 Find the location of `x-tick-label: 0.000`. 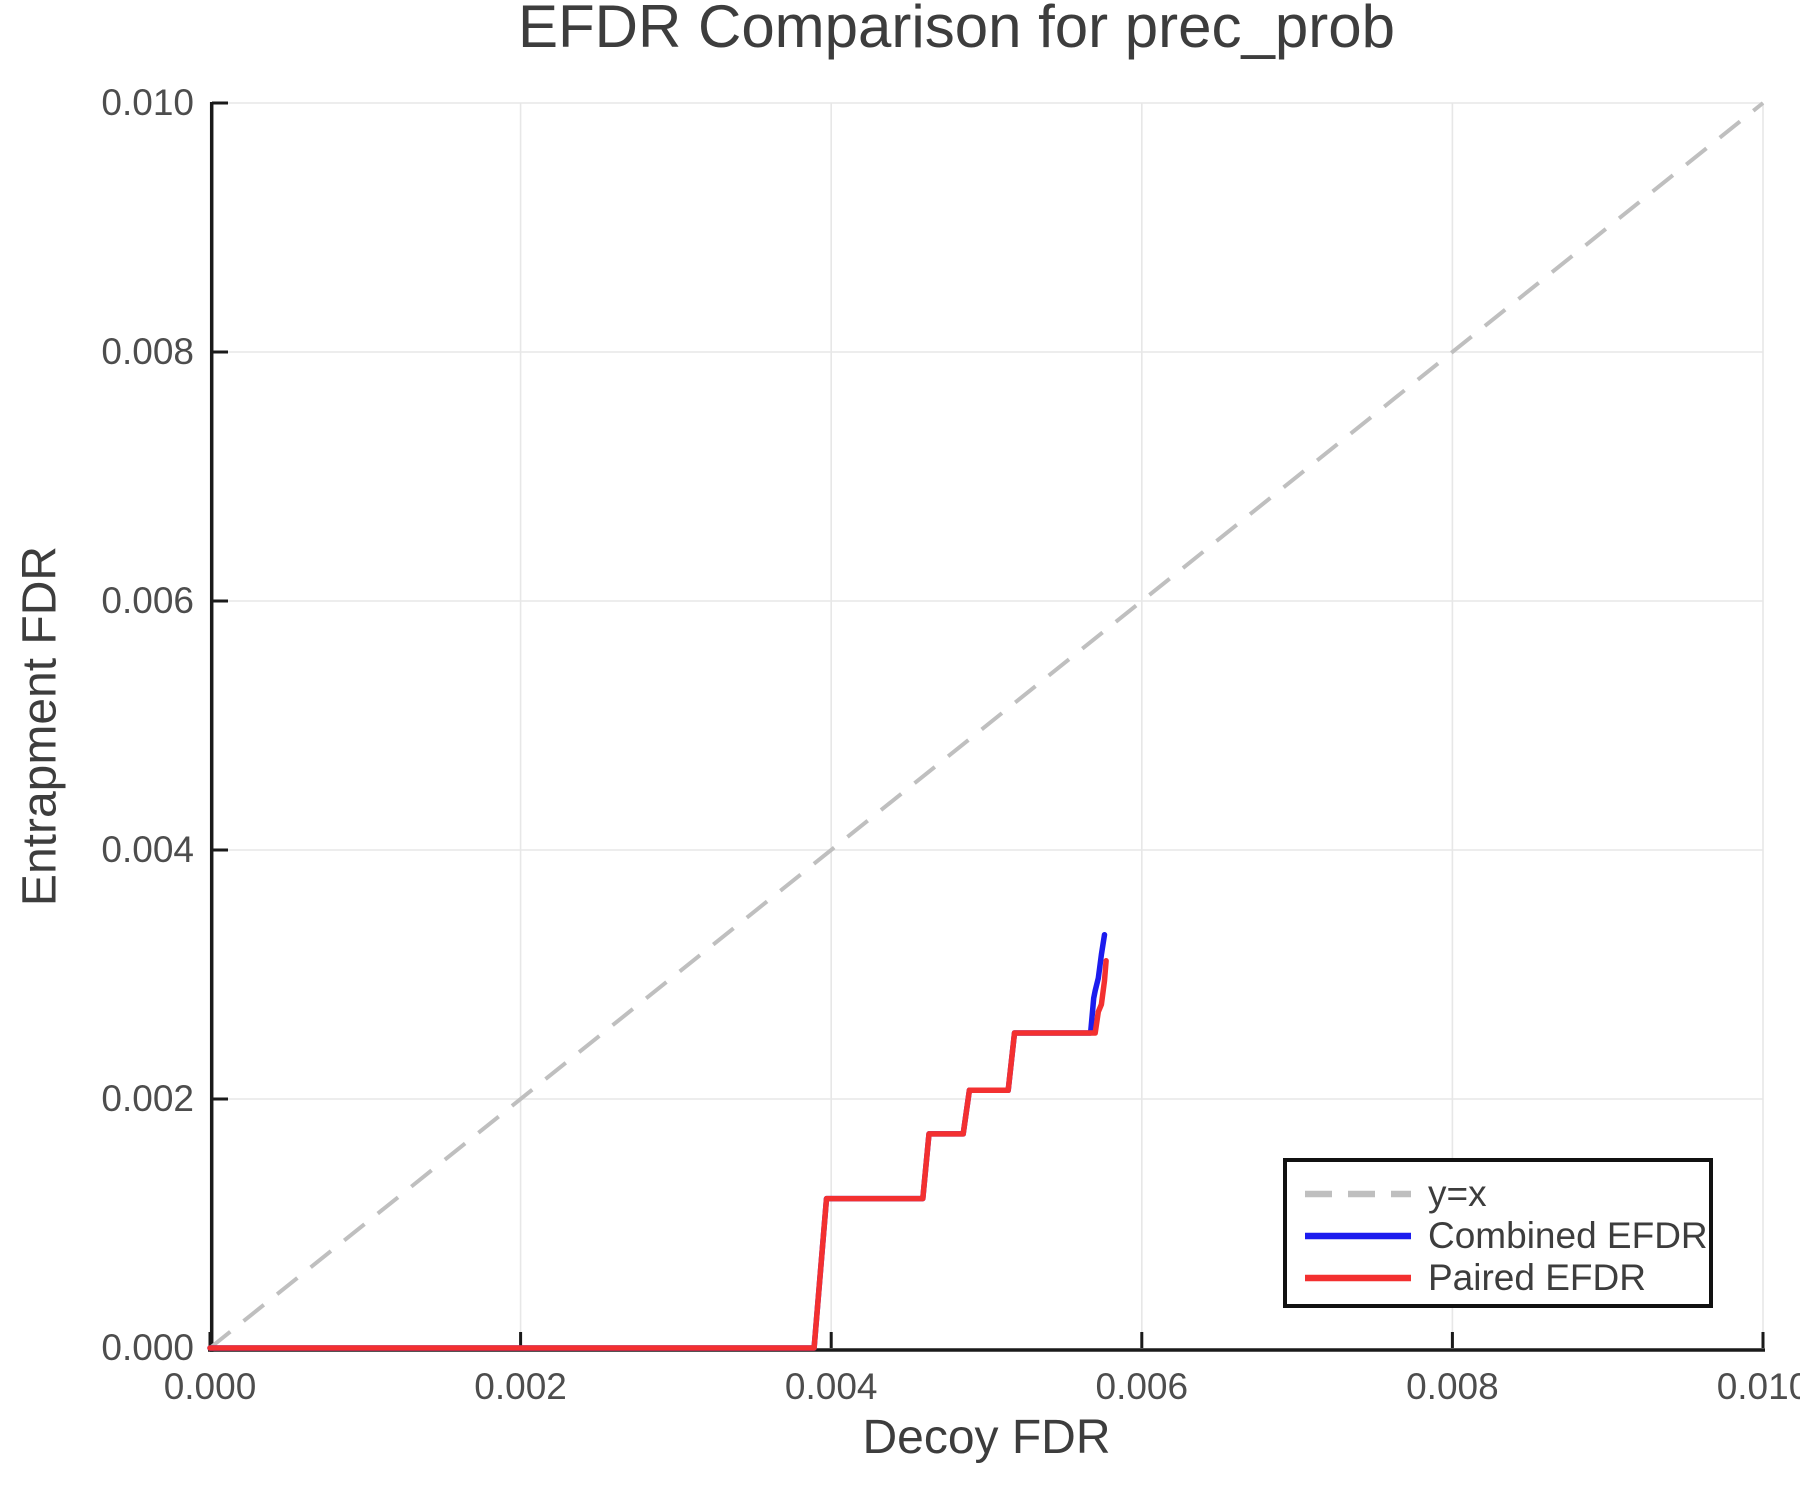

x-tick-label: 0.000 is located at coordinates (210, 1386).